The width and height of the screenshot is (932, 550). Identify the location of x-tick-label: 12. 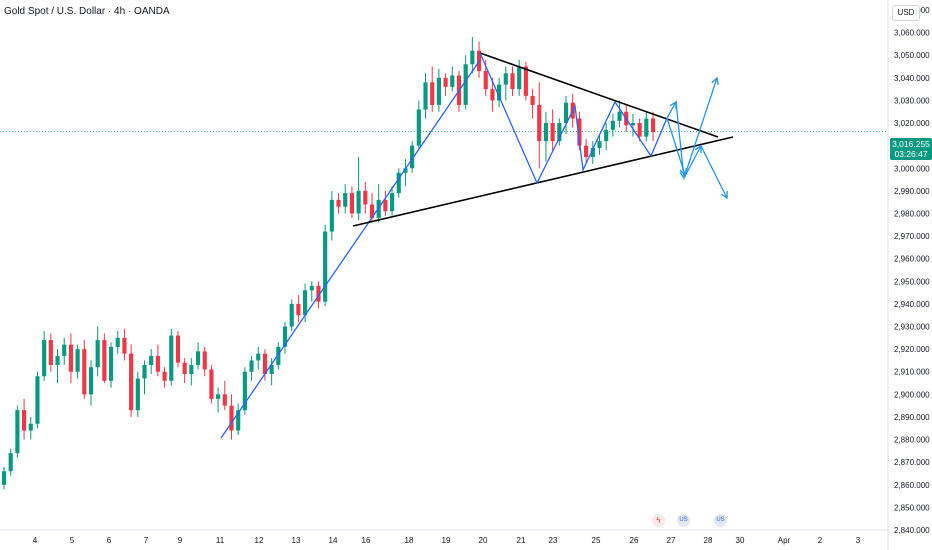
(259, 540).